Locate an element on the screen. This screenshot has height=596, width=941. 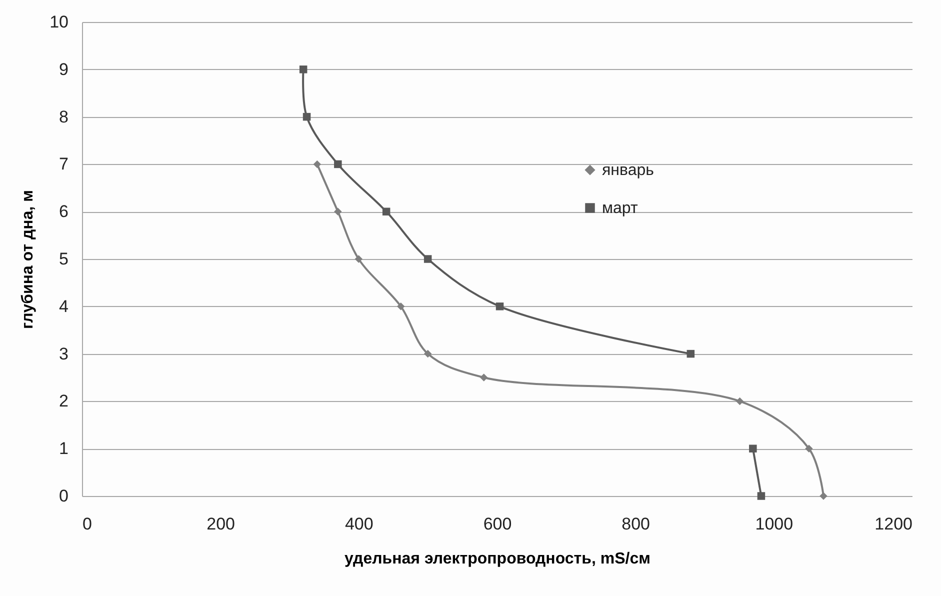
x-axis-title: удельная электропроводность, mS/см is located at coordinates (497, 559).